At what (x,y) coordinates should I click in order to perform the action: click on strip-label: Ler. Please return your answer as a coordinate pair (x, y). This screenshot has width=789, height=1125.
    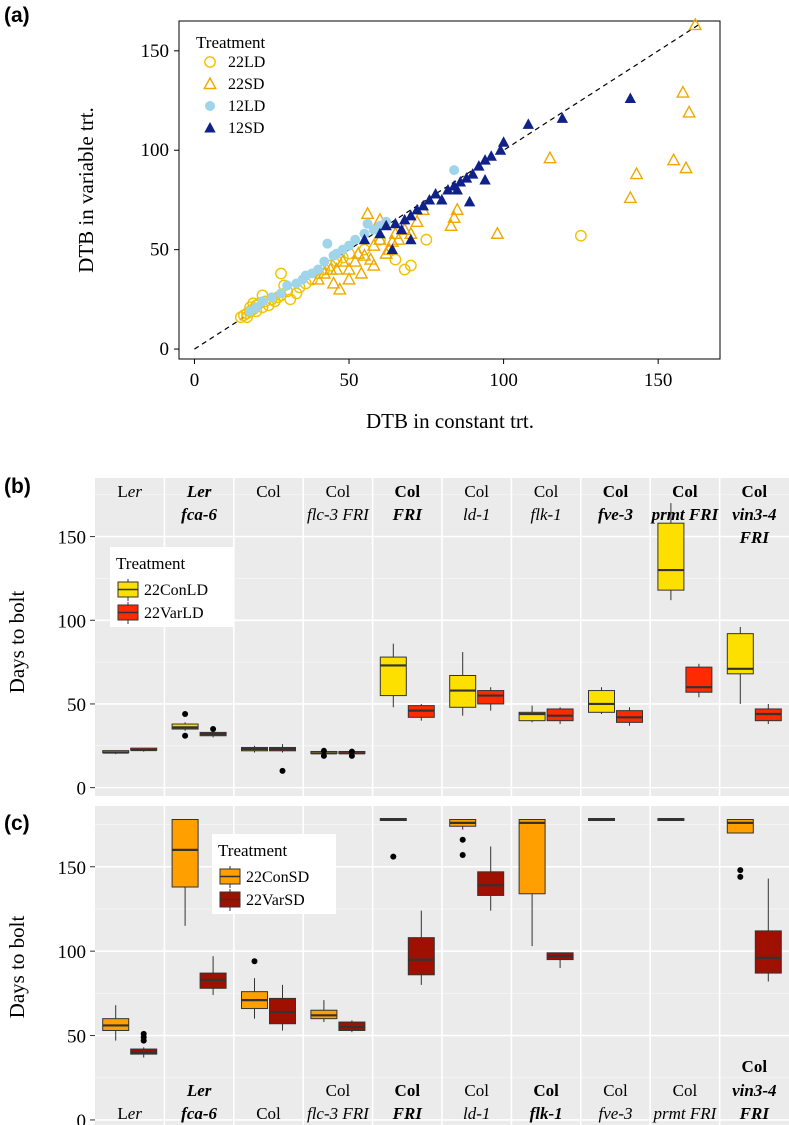
    Looking at the image, I should click on (199, 491).